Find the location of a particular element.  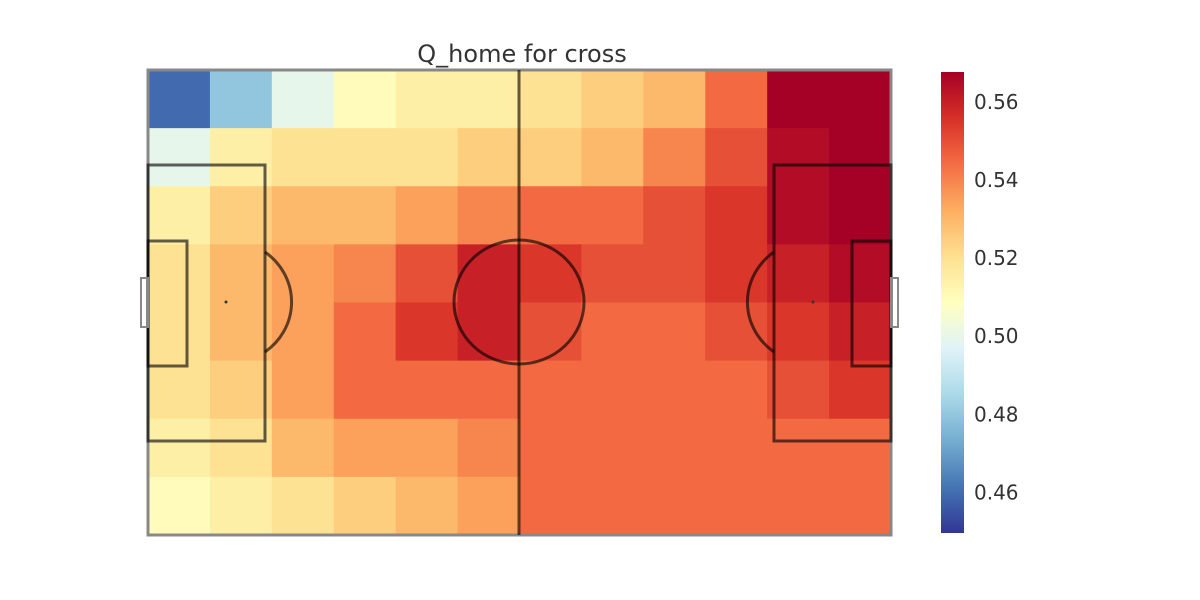

colorbar-tick-label: 0.56 is located at coordinates (996, 102).